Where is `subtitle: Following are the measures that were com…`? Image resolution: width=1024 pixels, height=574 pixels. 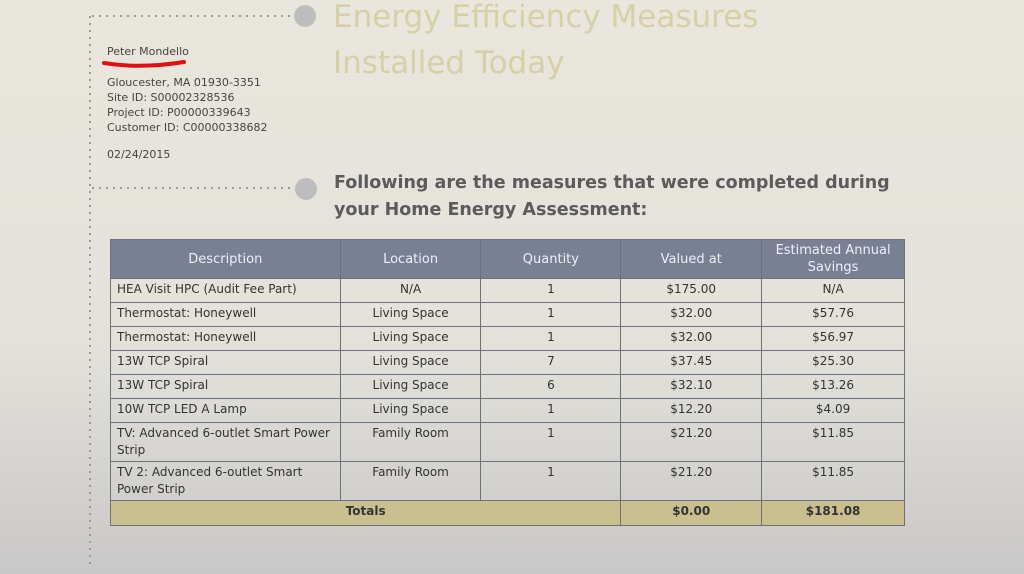
subtitle: Following are the measures that were com… is located at coordinates (612, 196).